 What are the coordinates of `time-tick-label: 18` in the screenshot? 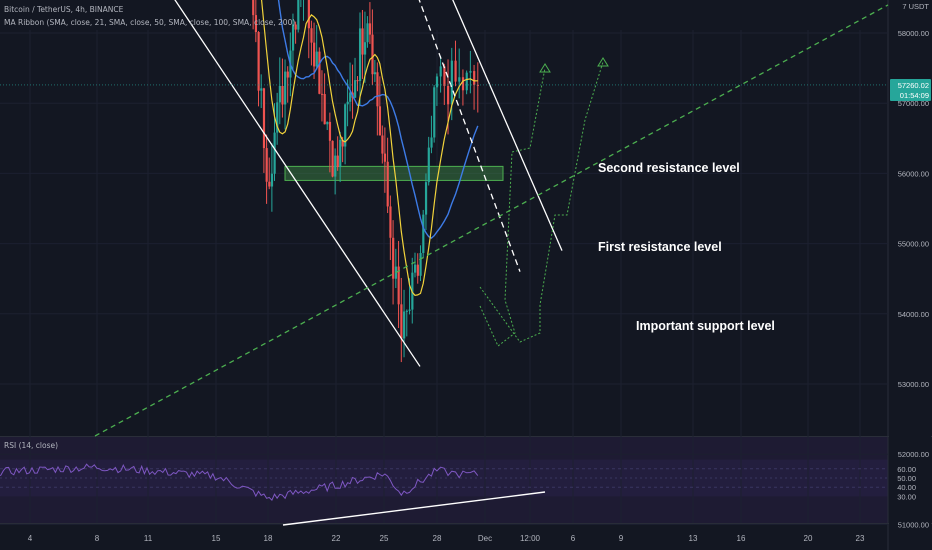 It's located at (268, 538).